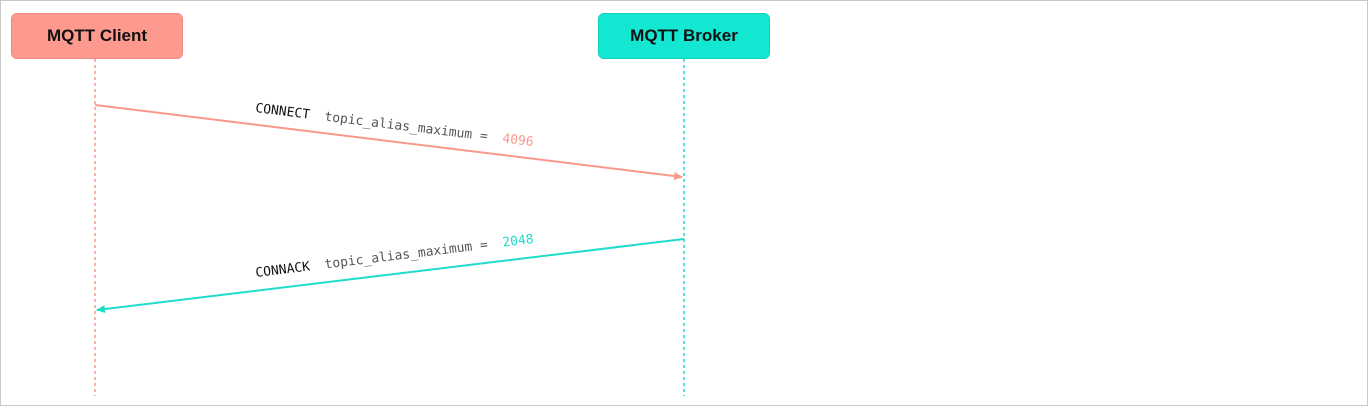 This screenshot has width=1368, height=406. I want to click on connack-value: 2048, so click(518, 241).